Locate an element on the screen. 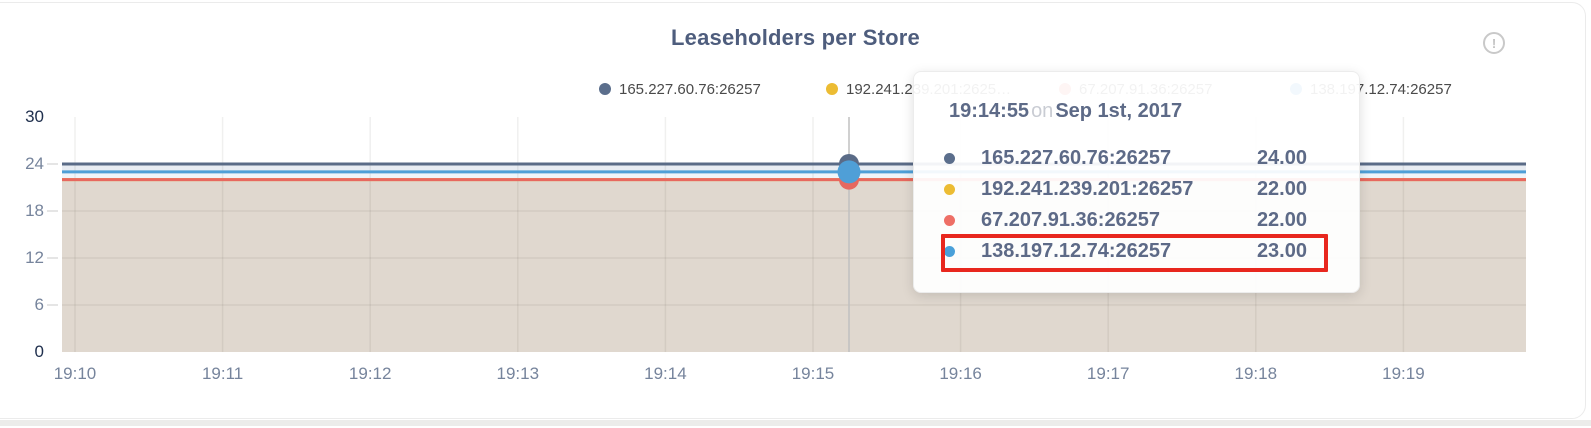  x-axis-label: 19:13 is located at coordinates (518, 373).